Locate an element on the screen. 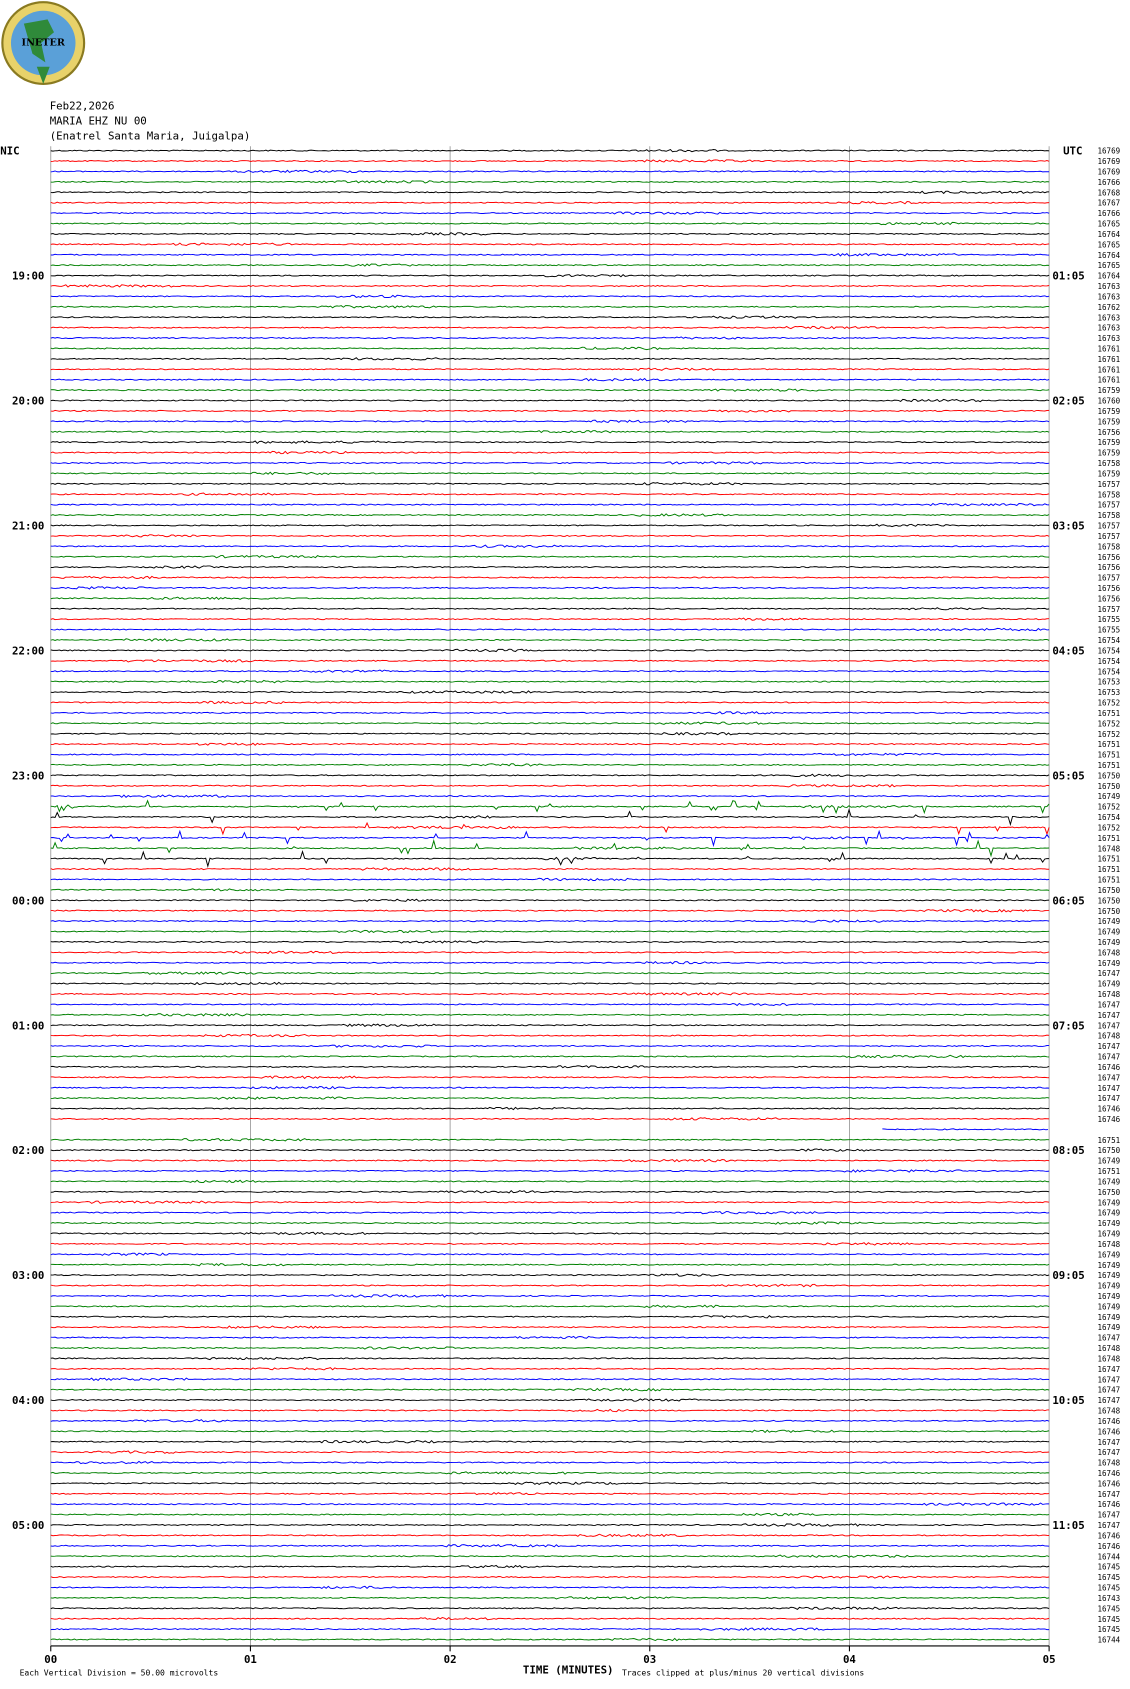  trace-count: 16761 is located at coordinates (1109, 369).